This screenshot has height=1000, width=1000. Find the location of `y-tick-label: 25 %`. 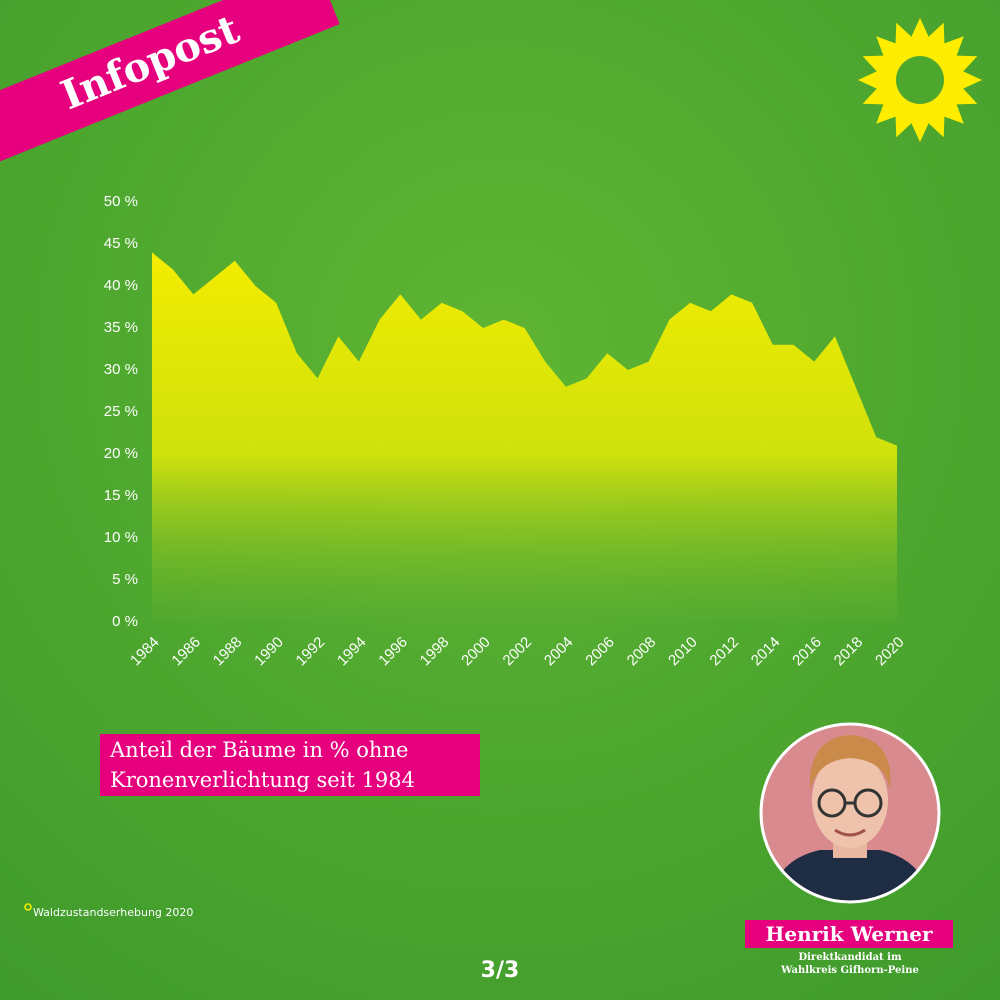

y-tick-label: 25 % is located at coordinates (121, 411).